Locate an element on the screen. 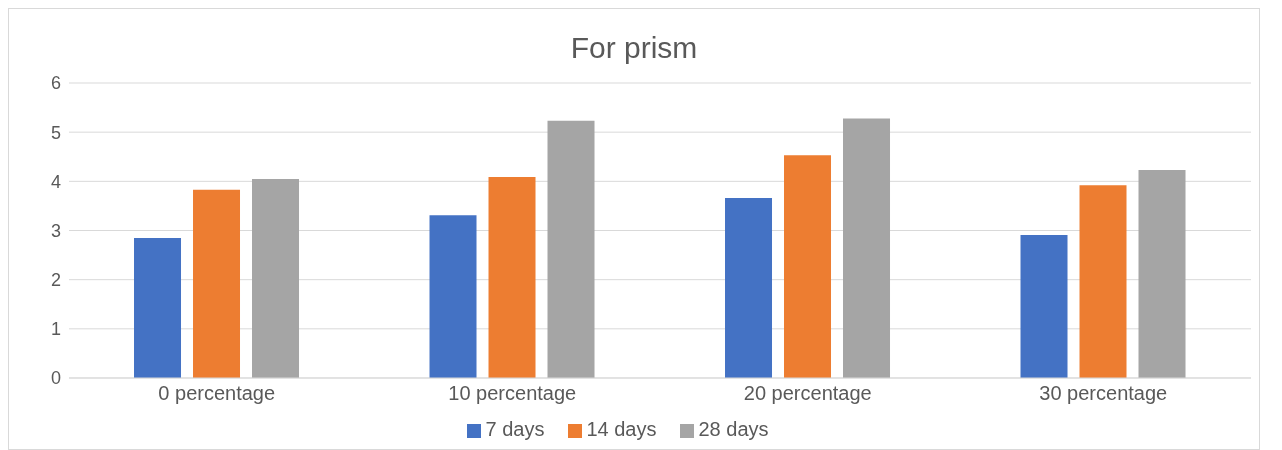 This screenshot has height=450, width=1282. chart-title: For prism is located at coordinates (634, 48).